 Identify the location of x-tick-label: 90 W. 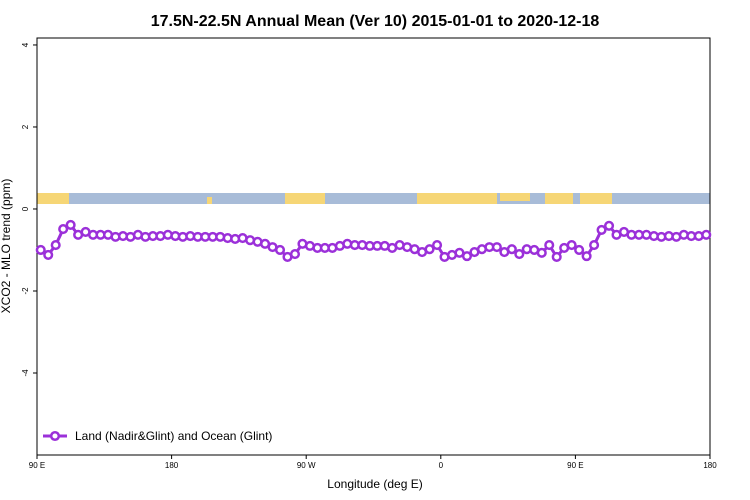
(306, 465).